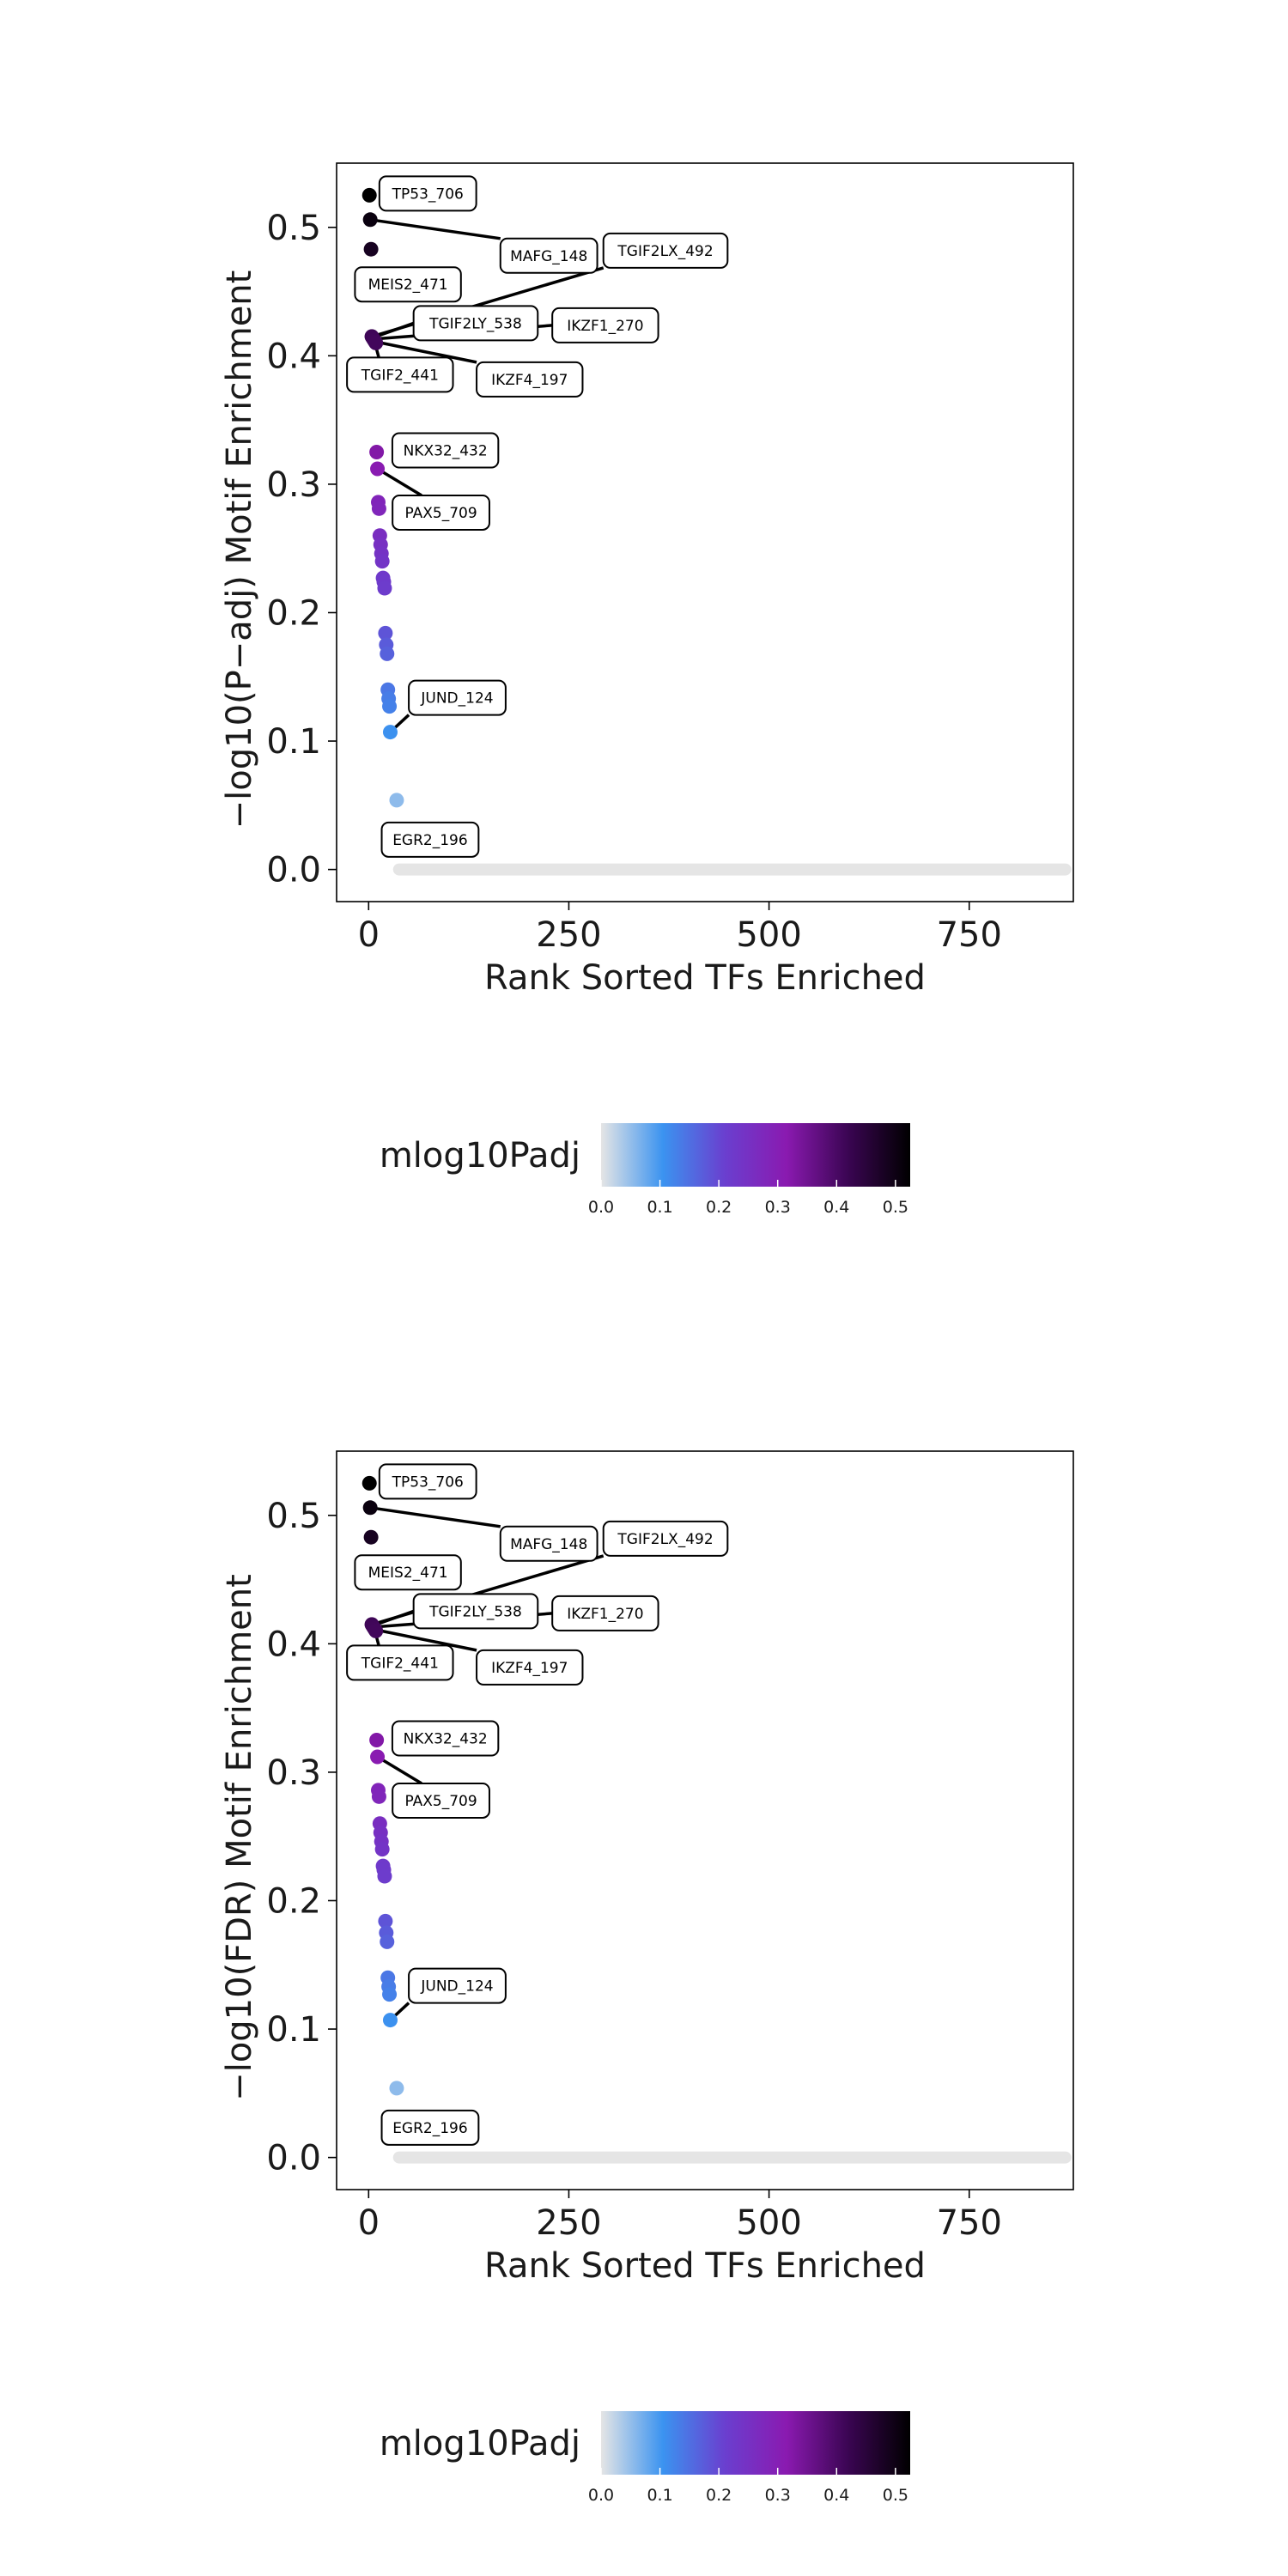  Describe the element at coordinates (240, 1837) in the screenshot. I see `y-axis-title: −log10(FDR) Motif Enrichment` at that location.